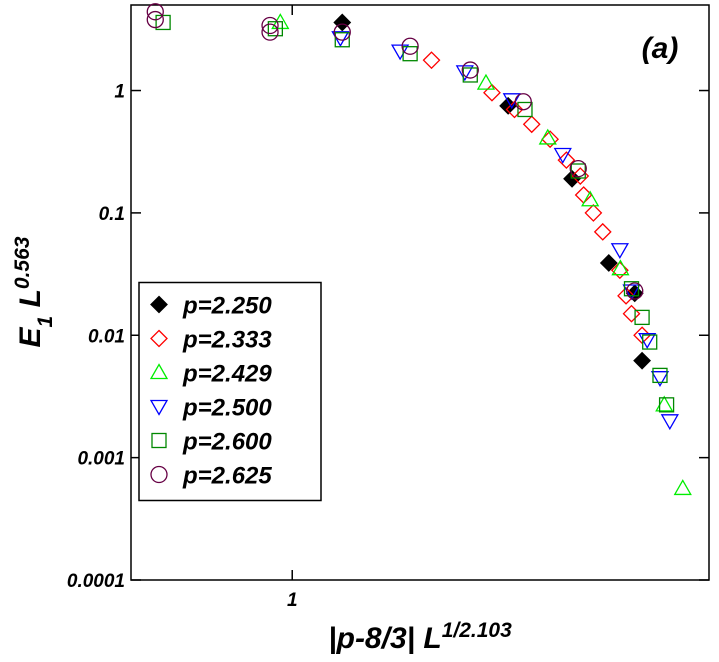  I want to click on annotation: (a), so click(660, 48).